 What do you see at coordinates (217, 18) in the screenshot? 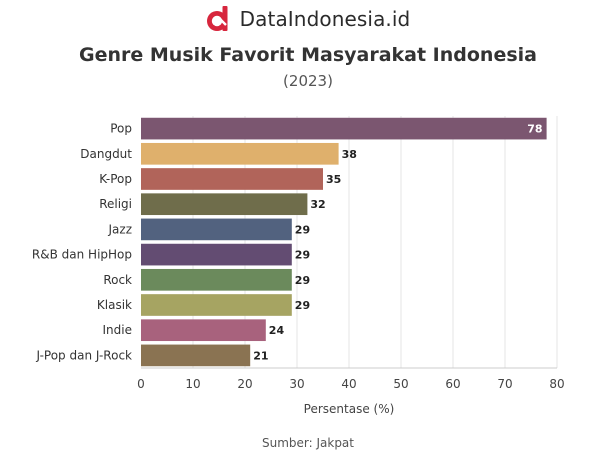
I see `dataindonesia-logo-icon` at bounding box center [217, 18].